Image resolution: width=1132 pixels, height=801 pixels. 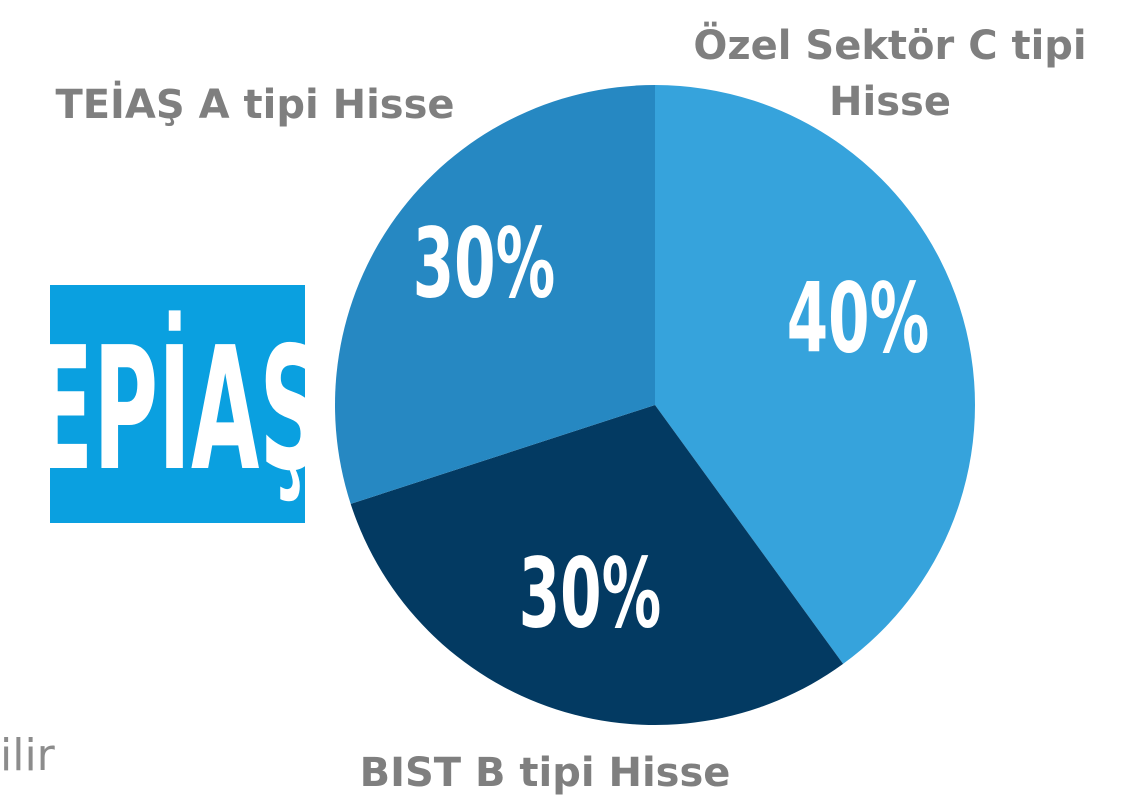 I want to click on logo: EPİAŞ, so click(x=178, y=404).